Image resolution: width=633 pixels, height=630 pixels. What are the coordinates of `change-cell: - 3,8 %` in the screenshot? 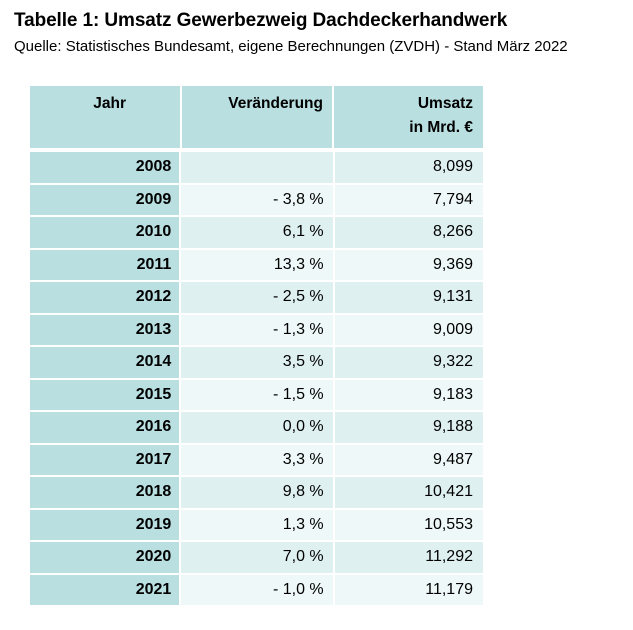 It's located at (257, 199).